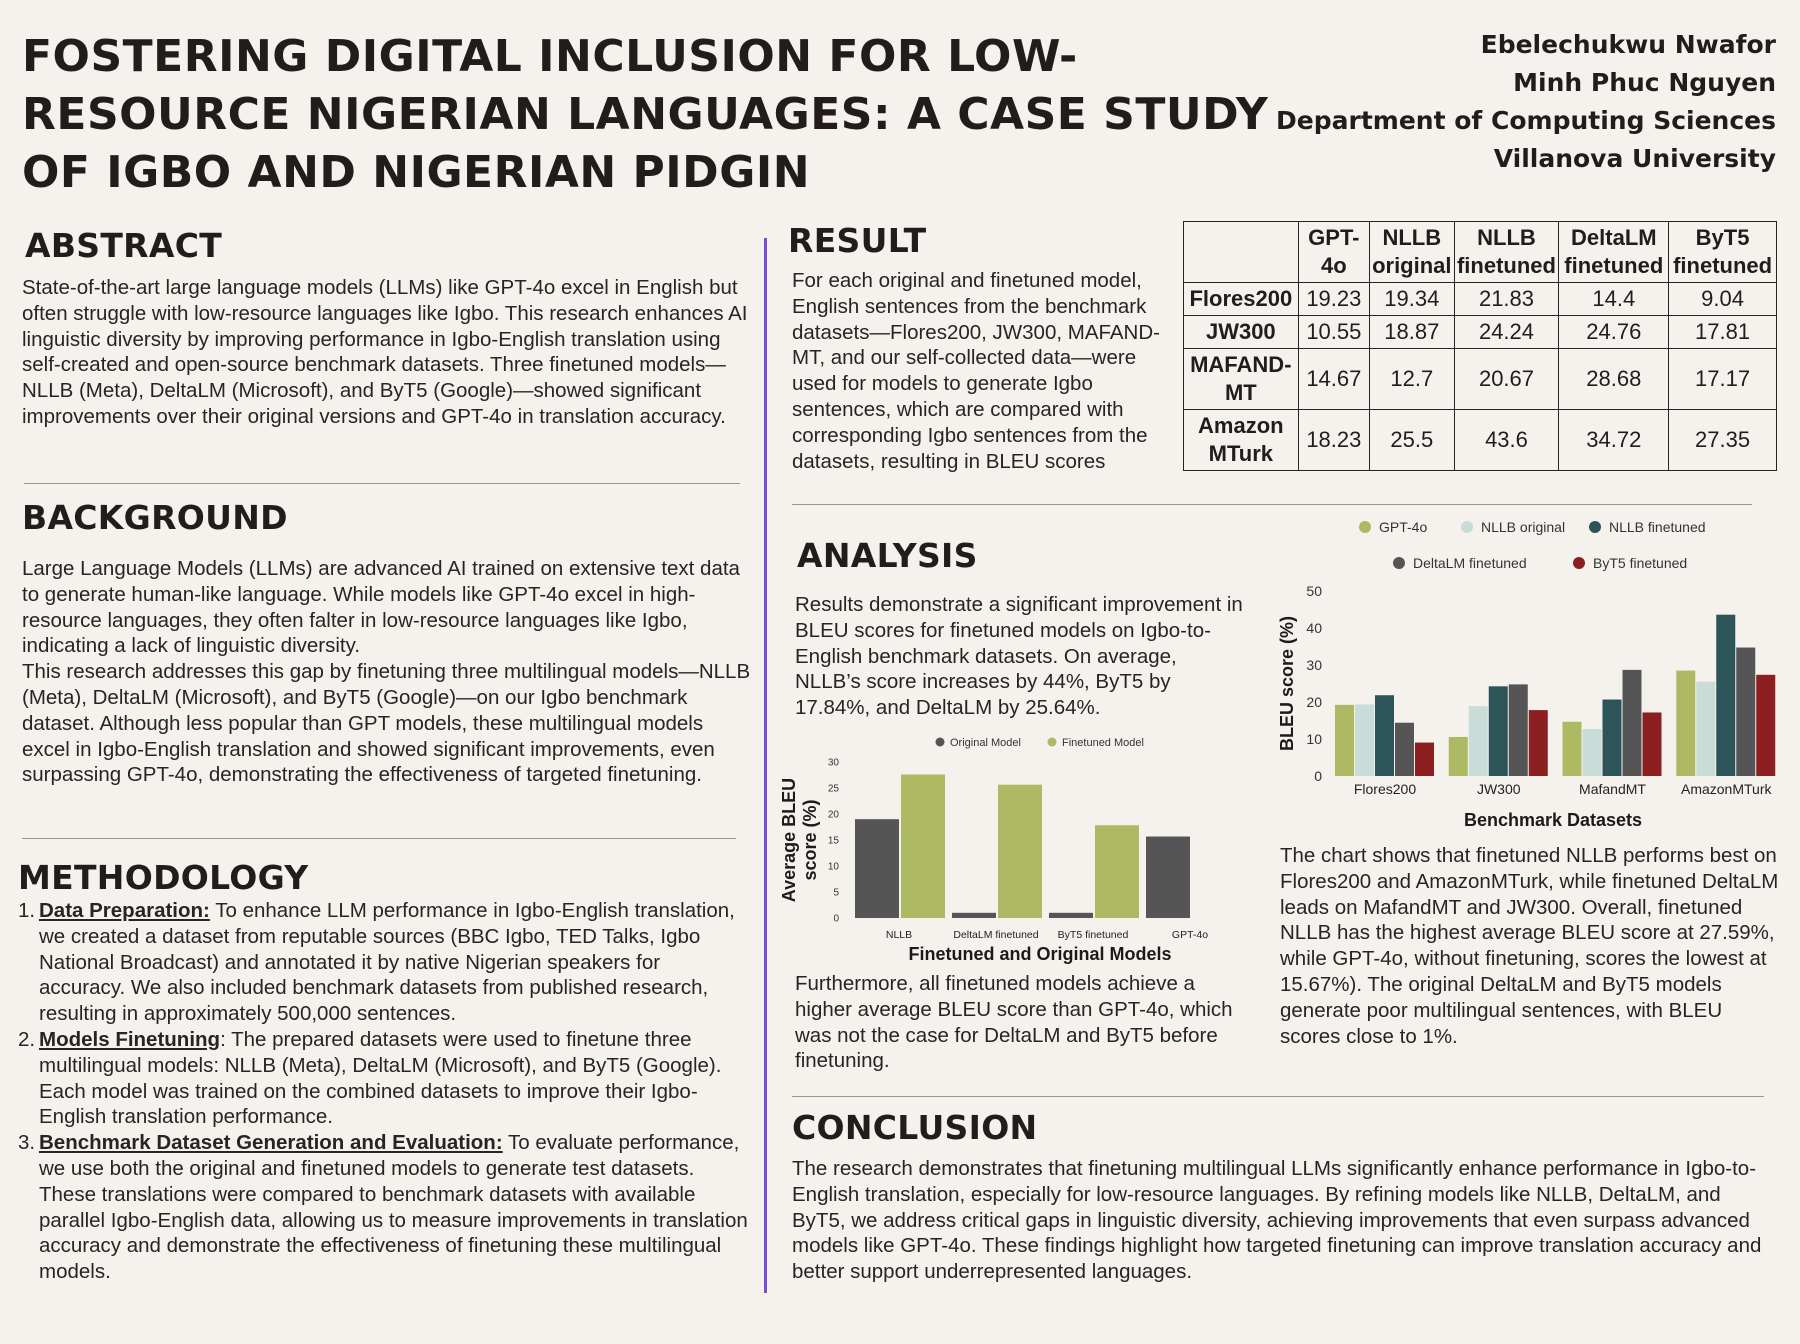 The height and width of the screenshot is (1344, 1800). What do you see at coordinates (1628, 44) in the screenshot?
I see `author-1: Ebelechukwu Nwafor` at bounding box center [1628, 44].